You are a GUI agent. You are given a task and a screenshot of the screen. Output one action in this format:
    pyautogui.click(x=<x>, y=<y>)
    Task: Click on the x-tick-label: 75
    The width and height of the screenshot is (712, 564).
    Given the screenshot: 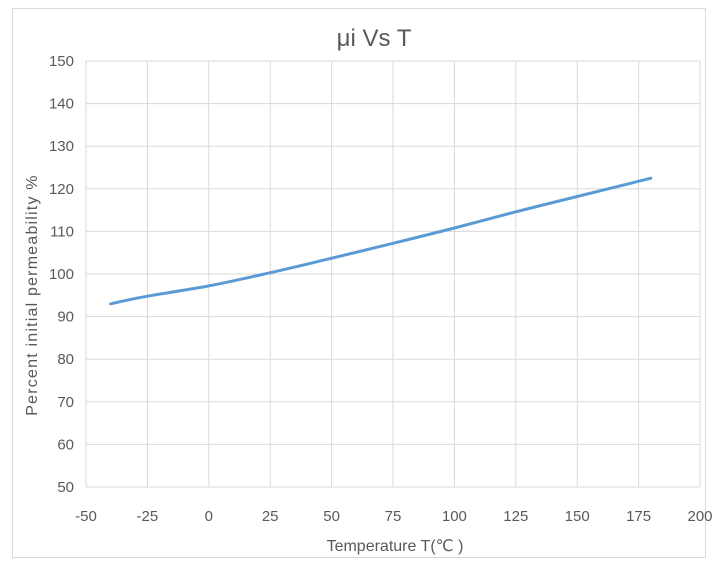 What is the action you would take?
    pyautogui.click(x=393, y=516)
    